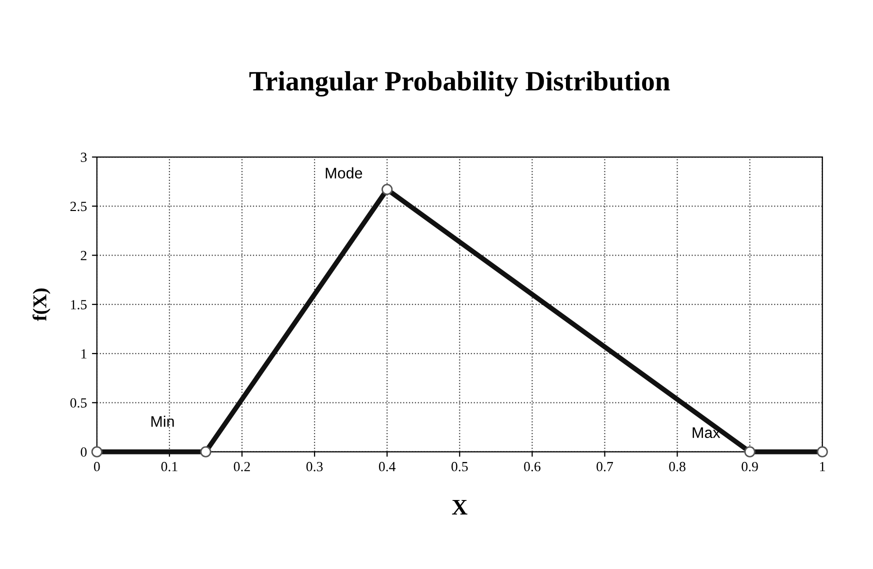 Image resolution: width=873 pixels, height=569 pixels. What do you see at coordinates (78, 403) in the screenshot?
I see `y-tick-label: 0.5` at bounding box center [78, 403].